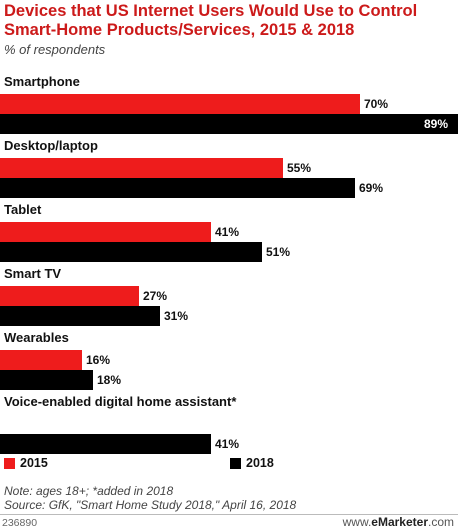 The height and width of the screenshot is (532, 458). Describe the element at coordinates (176, 316) in the screenshot. I see `data-label: 31%` at that location.